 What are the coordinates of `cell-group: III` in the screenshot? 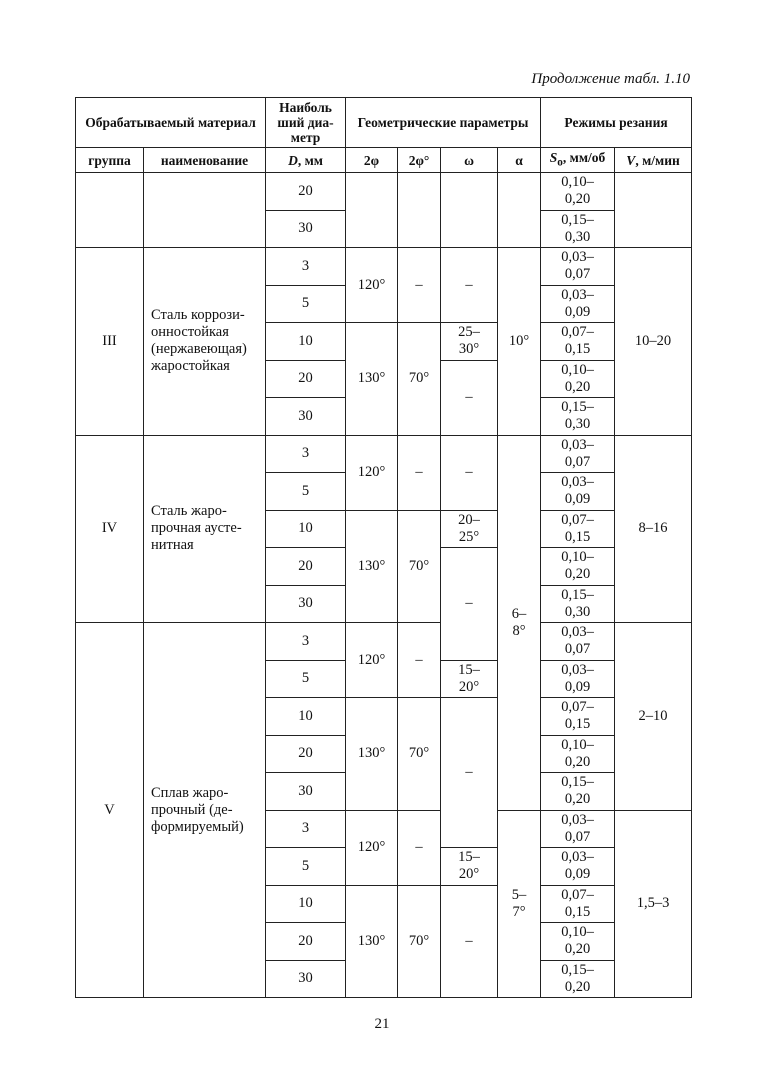 It's located at (109, 341).